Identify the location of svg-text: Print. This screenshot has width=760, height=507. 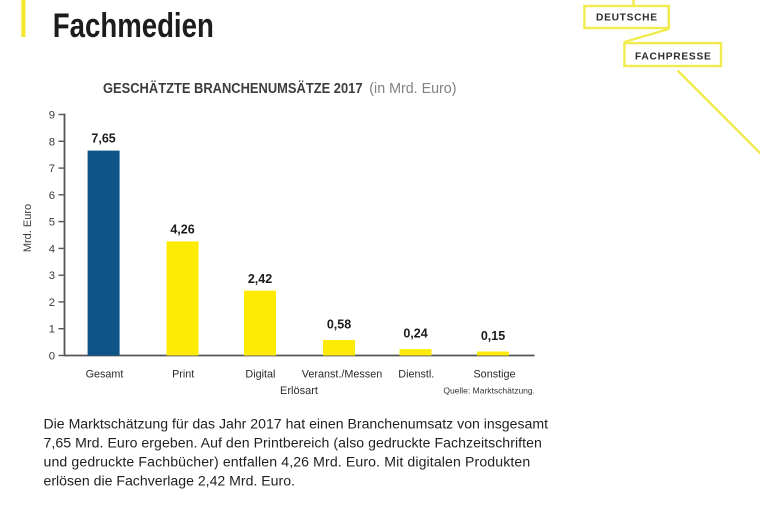
(183, 375).